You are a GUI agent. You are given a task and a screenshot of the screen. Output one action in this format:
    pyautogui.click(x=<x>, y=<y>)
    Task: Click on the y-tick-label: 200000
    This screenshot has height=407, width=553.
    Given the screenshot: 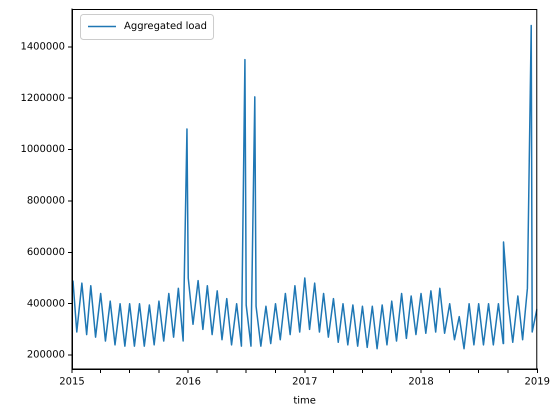 What is the action you would take?
    pyautogui.click(x=45, y=355)
    